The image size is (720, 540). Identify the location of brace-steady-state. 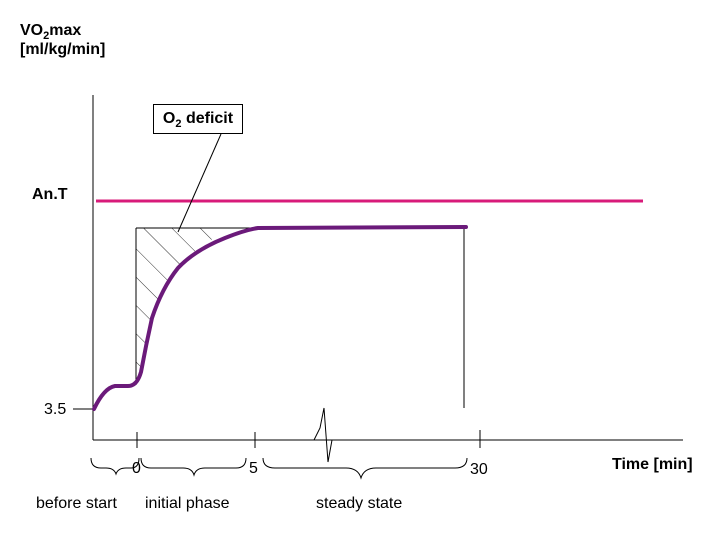
(365, 468).